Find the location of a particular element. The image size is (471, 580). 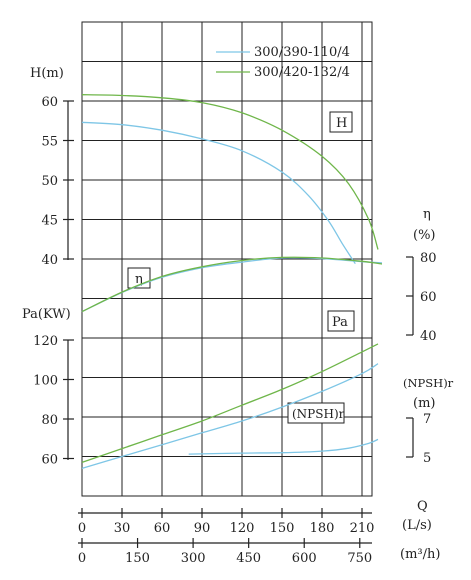

efficiency-axis-symbol: η is located at coordinates (427, 214).